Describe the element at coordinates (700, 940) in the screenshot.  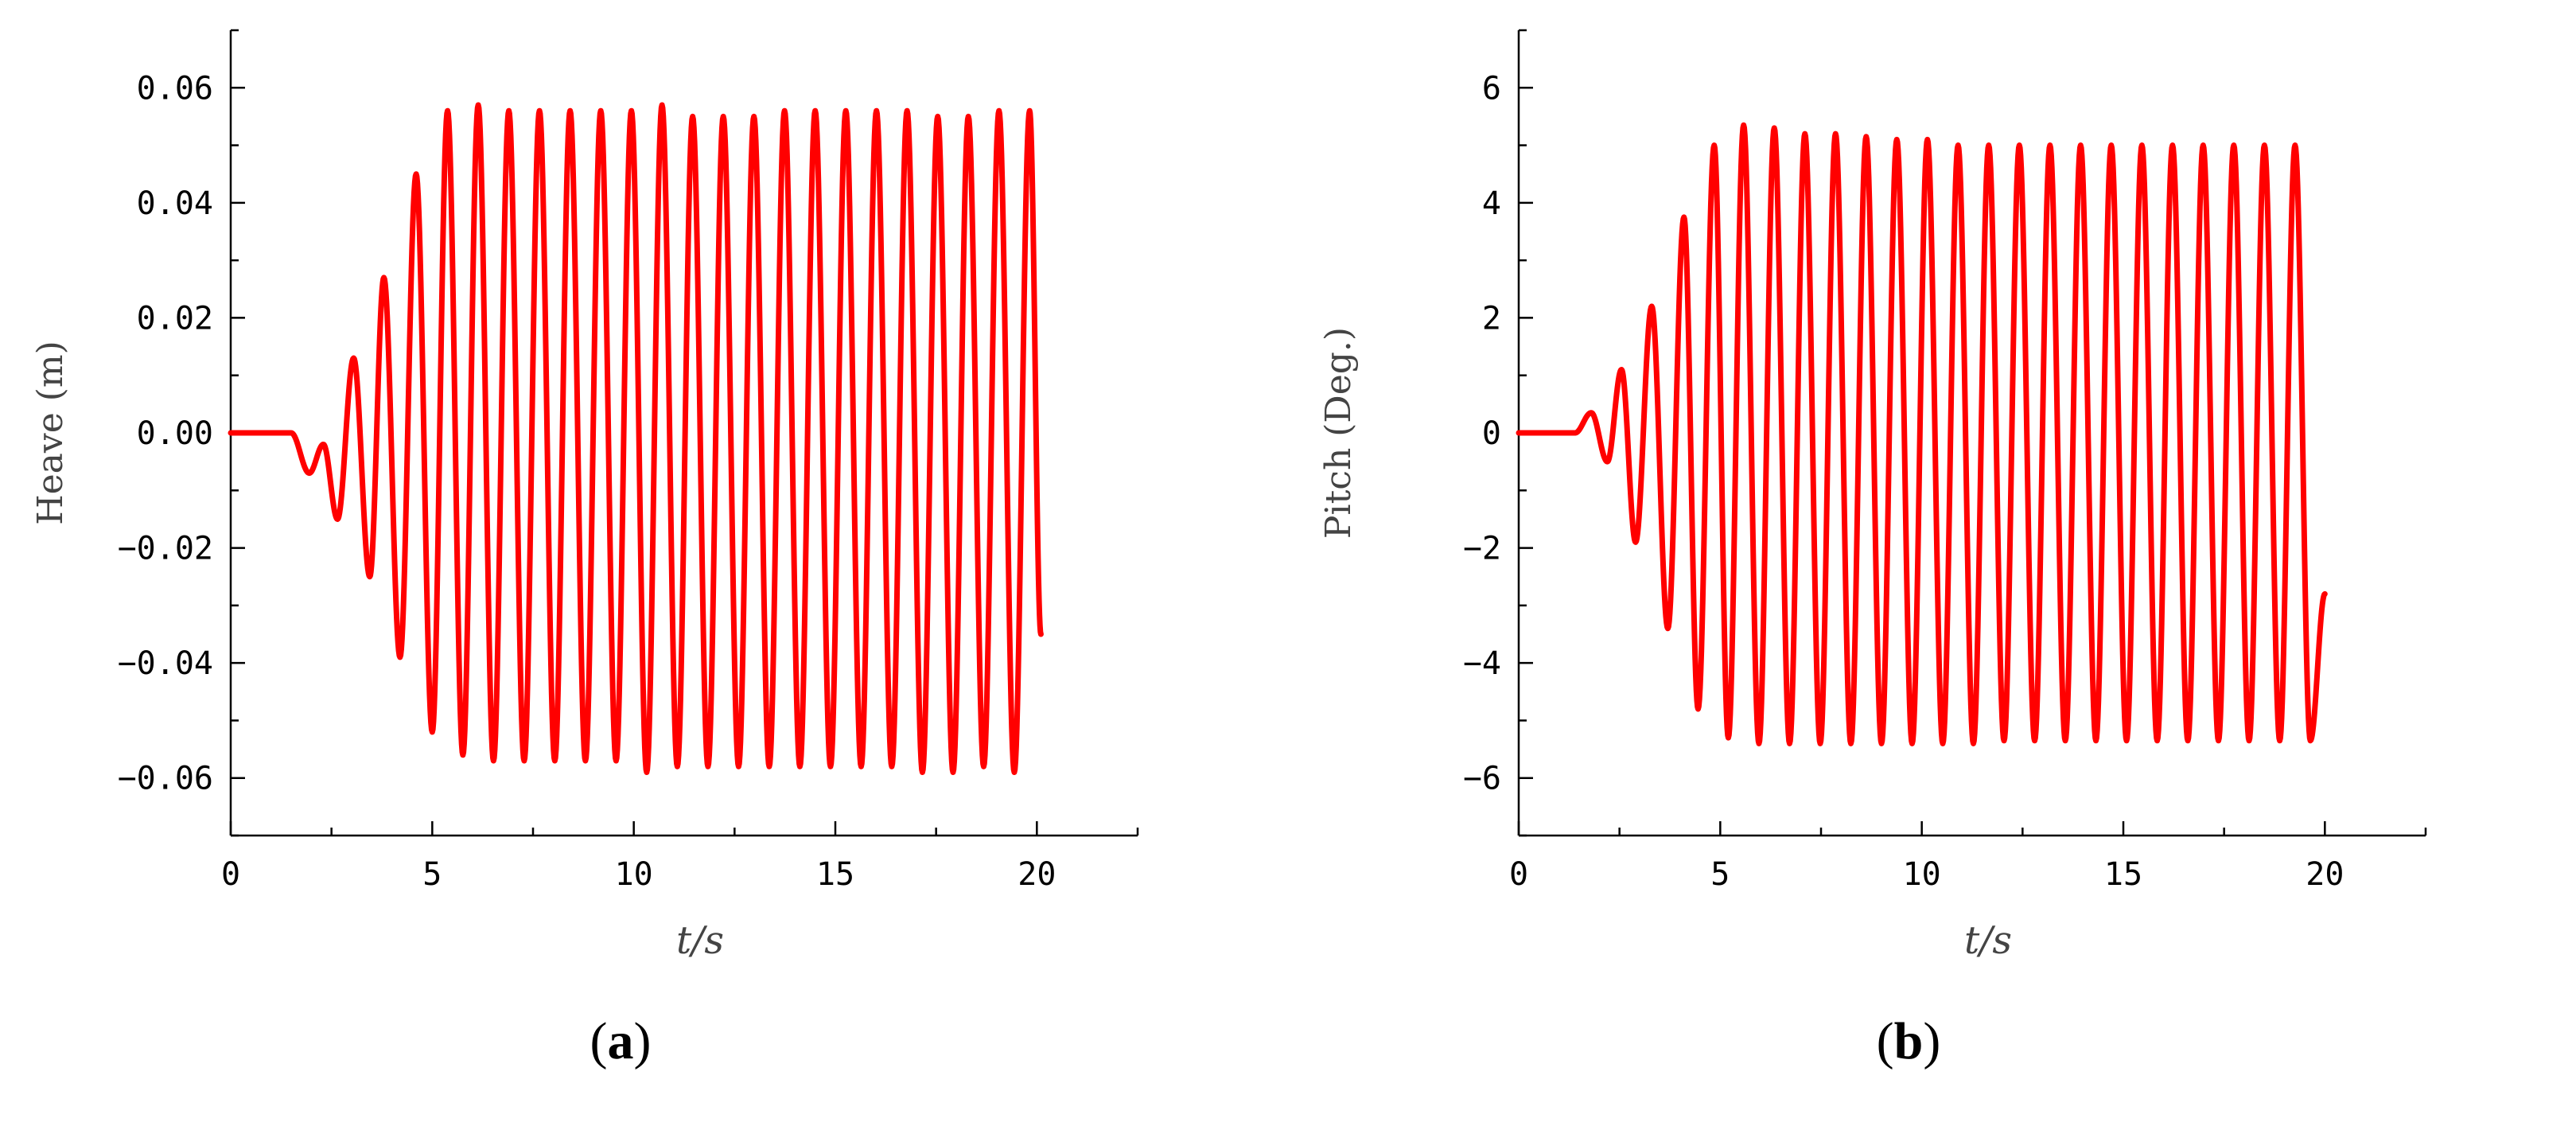
I see `x-axis-title-a: t/s` at that location.